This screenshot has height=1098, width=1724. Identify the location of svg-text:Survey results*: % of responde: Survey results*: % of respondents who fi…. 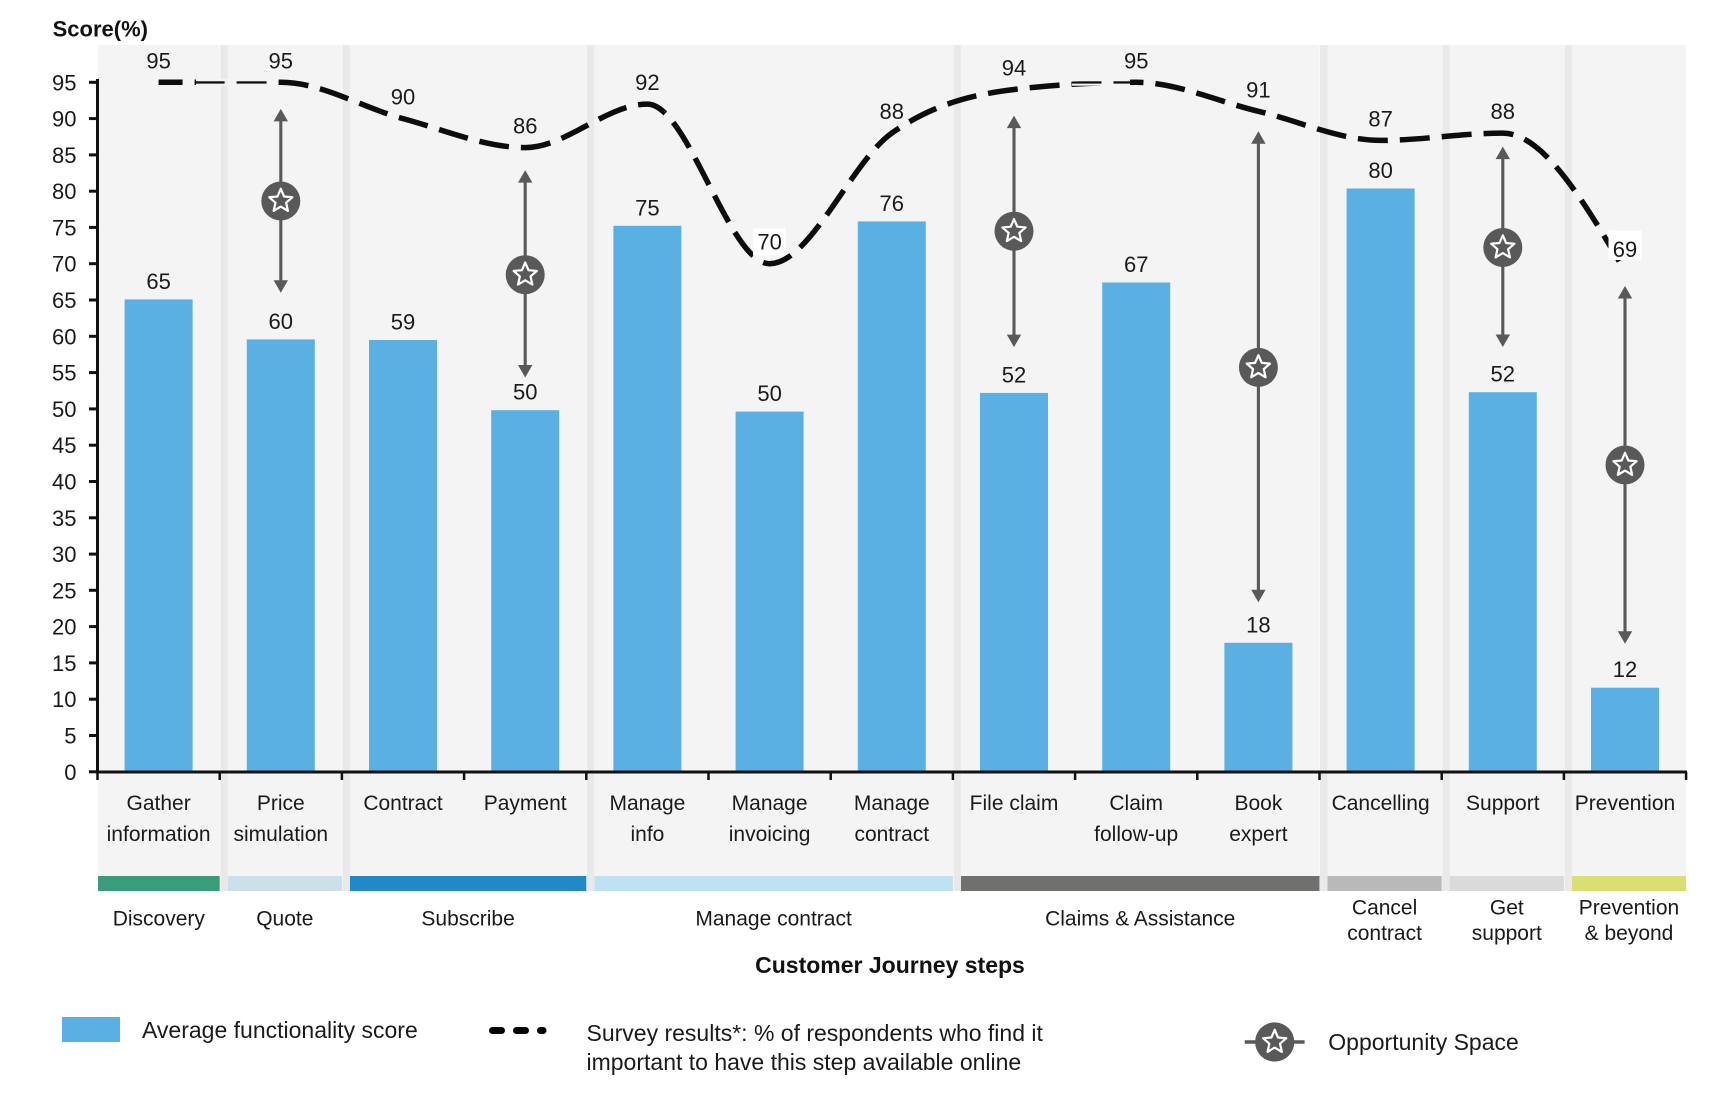
(815, 1033).